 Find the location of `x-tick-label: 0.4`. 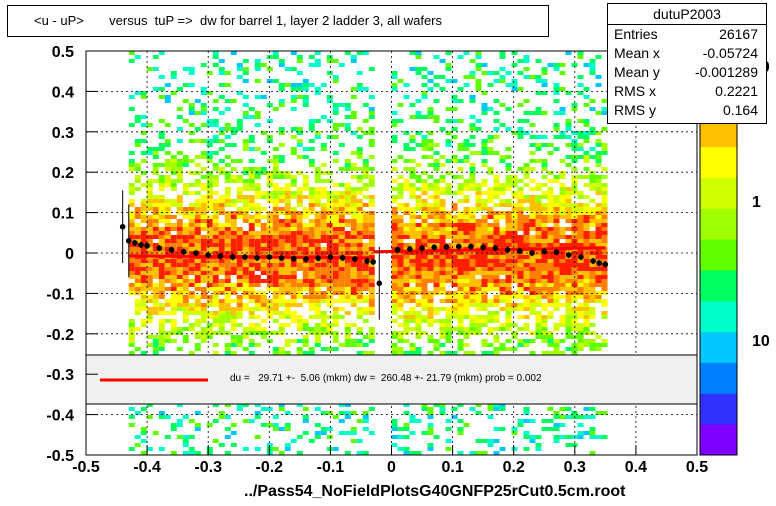

x-tick-label: 0.4 is located at coordinates (636, 467).